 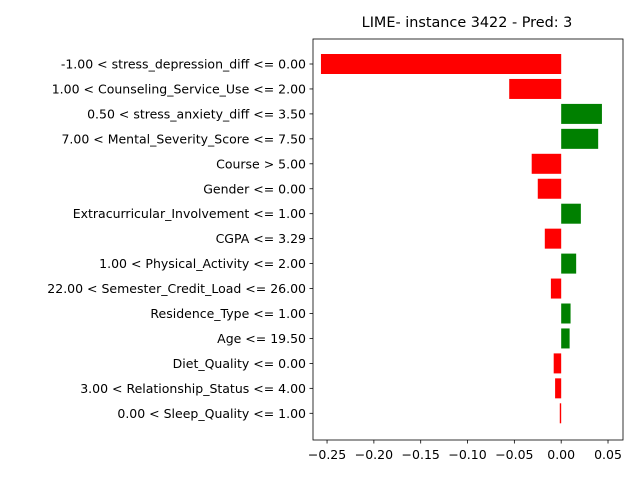 What do you see at coordinates (608, 454) in the screenshot?
I see `x-tick-label-6: 0.05` at bounding box center [608, 454].